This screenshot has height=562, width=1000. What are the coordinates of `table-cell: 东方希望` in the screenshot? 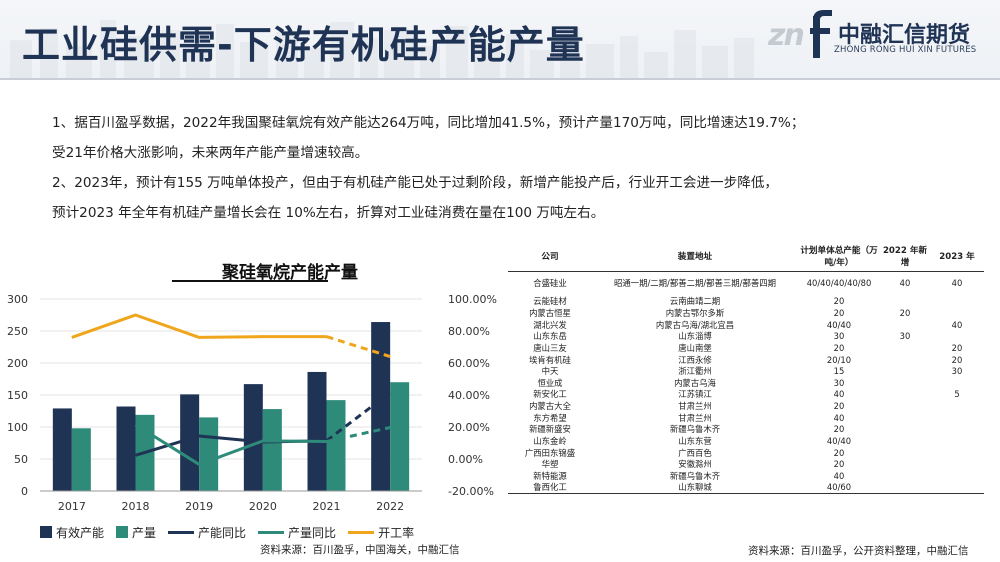 It's located at (550, 417).